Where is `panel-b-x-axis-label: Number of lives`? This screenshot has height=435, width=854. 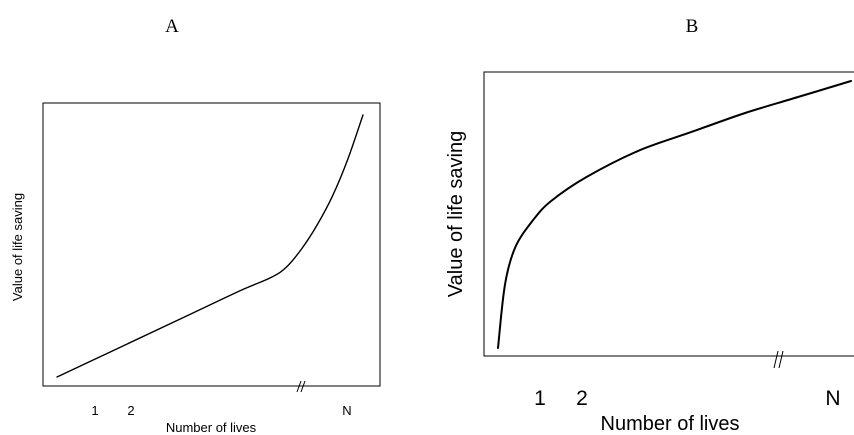 panel-b-x-axis-label: Number of lives is located at coordinates (670, 424).